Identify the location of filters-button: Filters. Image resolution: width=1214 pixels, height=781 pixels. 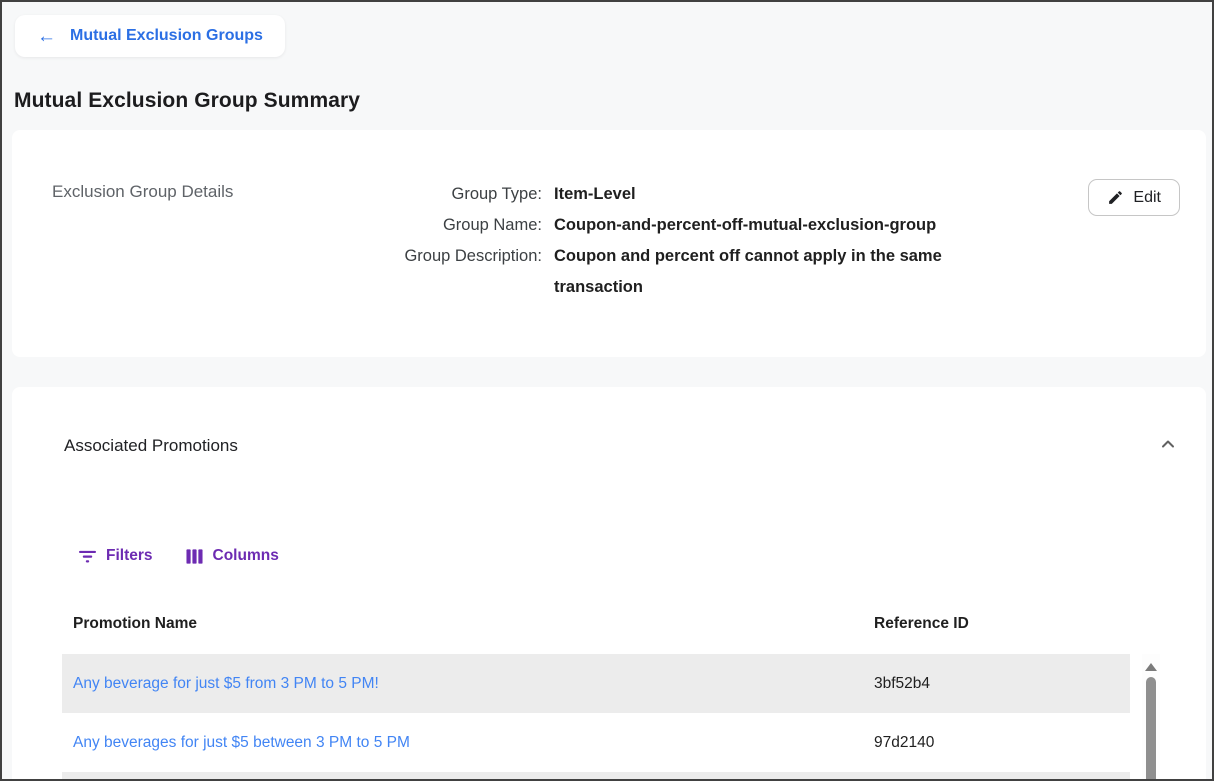
(115, 556).